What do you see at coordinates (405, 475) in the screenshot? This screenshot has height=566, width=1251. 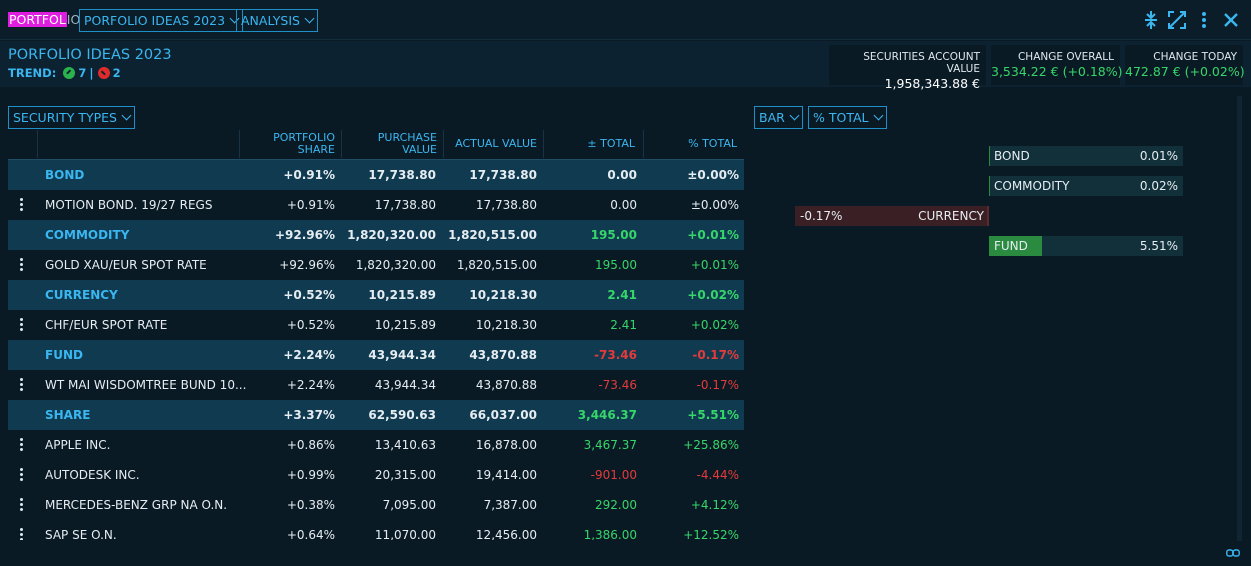 I see `cell-purchase: 20,315.00` at bounding box center [405, 475].